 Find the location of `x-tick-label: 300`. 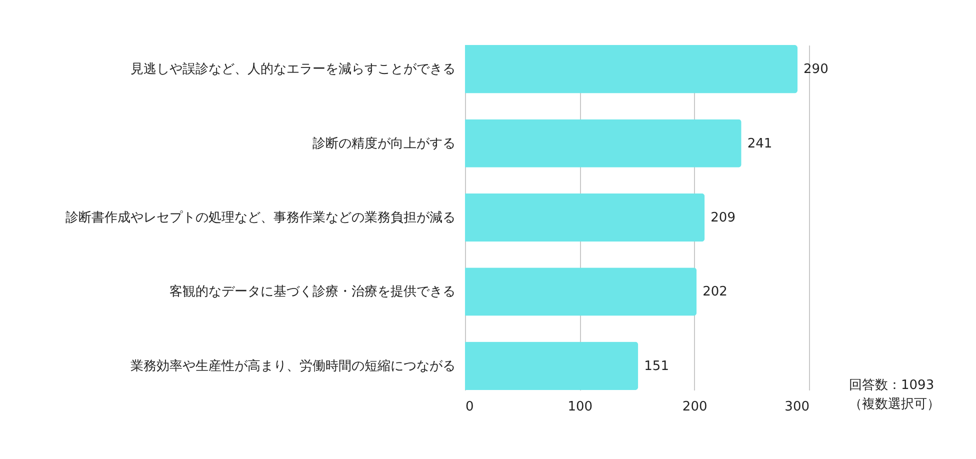

x-tick-label: 300 is located at coordinates (797, 407).